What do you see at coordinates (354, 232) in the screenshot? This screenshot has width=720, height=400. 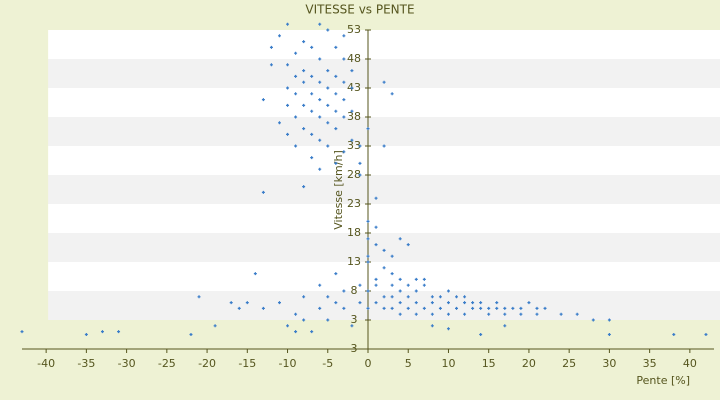 I see `y-tick-label: 18` at bounding box center [354, 232].